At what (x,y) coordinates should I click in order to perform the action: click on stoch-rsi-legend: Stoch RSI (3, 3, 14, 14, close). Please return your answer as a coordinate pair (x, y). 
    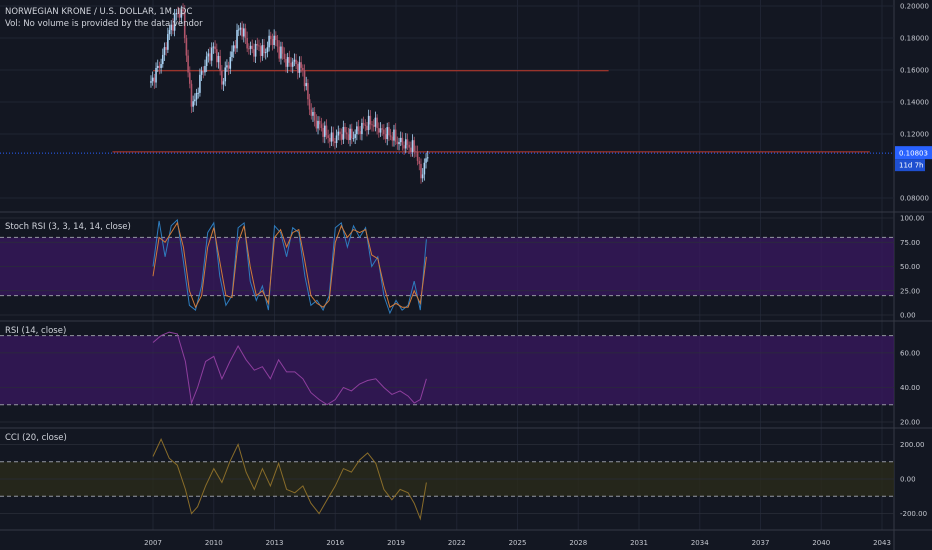
    Looking at the image, I should click on (68, 227).